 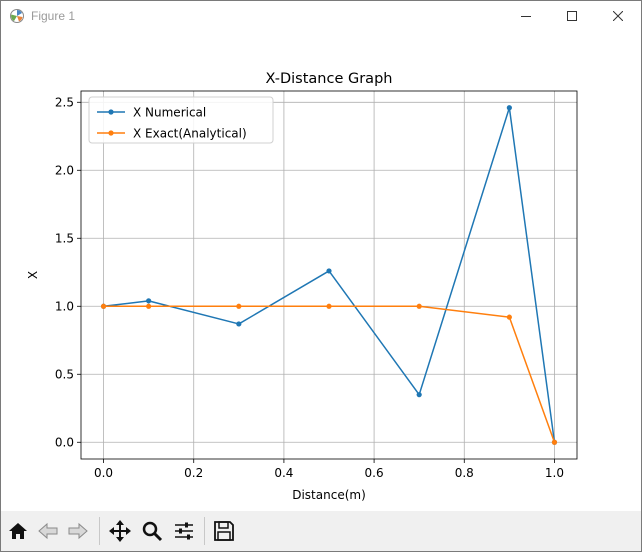 I want to click on close-button, so click(x=618, y=16).